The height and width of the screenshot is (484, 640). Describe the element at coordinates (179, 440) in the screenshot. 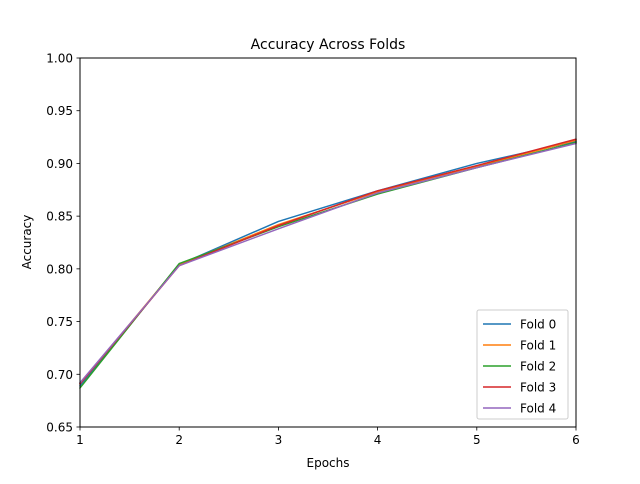

I see `x-tick-label: 2` at that location.